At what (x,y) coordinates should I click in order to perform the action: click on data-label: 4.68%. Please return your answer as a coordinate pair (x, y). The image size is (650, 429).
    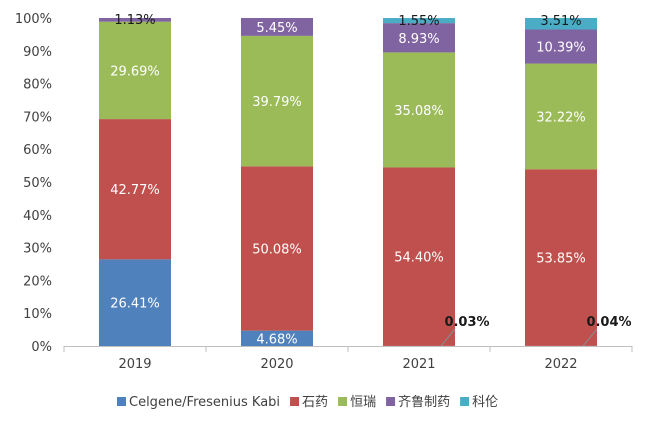
    Looking at the image, I should click on (276, 339).